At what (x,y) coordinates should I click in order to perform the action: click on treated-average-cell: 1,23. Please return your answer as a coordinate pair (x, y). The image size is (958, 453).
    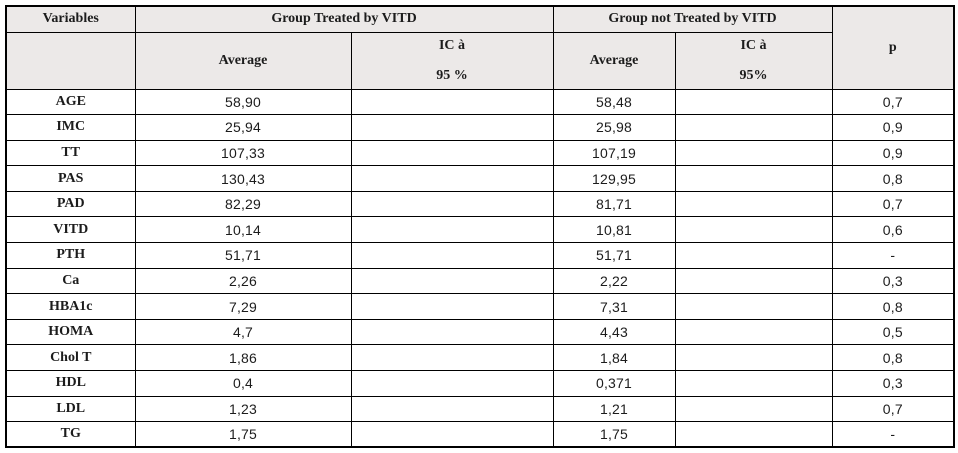
    Looking at the image, I should click on (243, 409).